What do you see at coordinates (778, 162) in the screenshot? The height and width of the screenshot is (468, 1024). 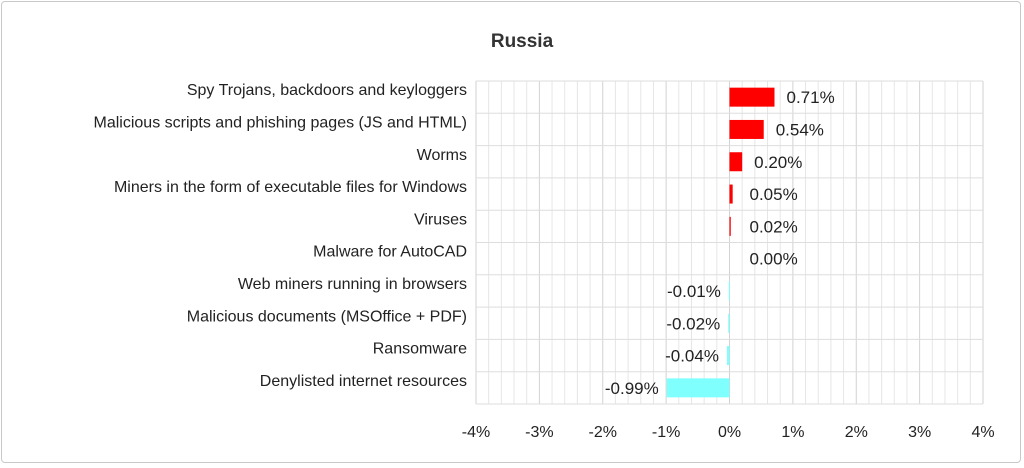 I see `data-label: 0.20%` at bounding box center [778, 162].